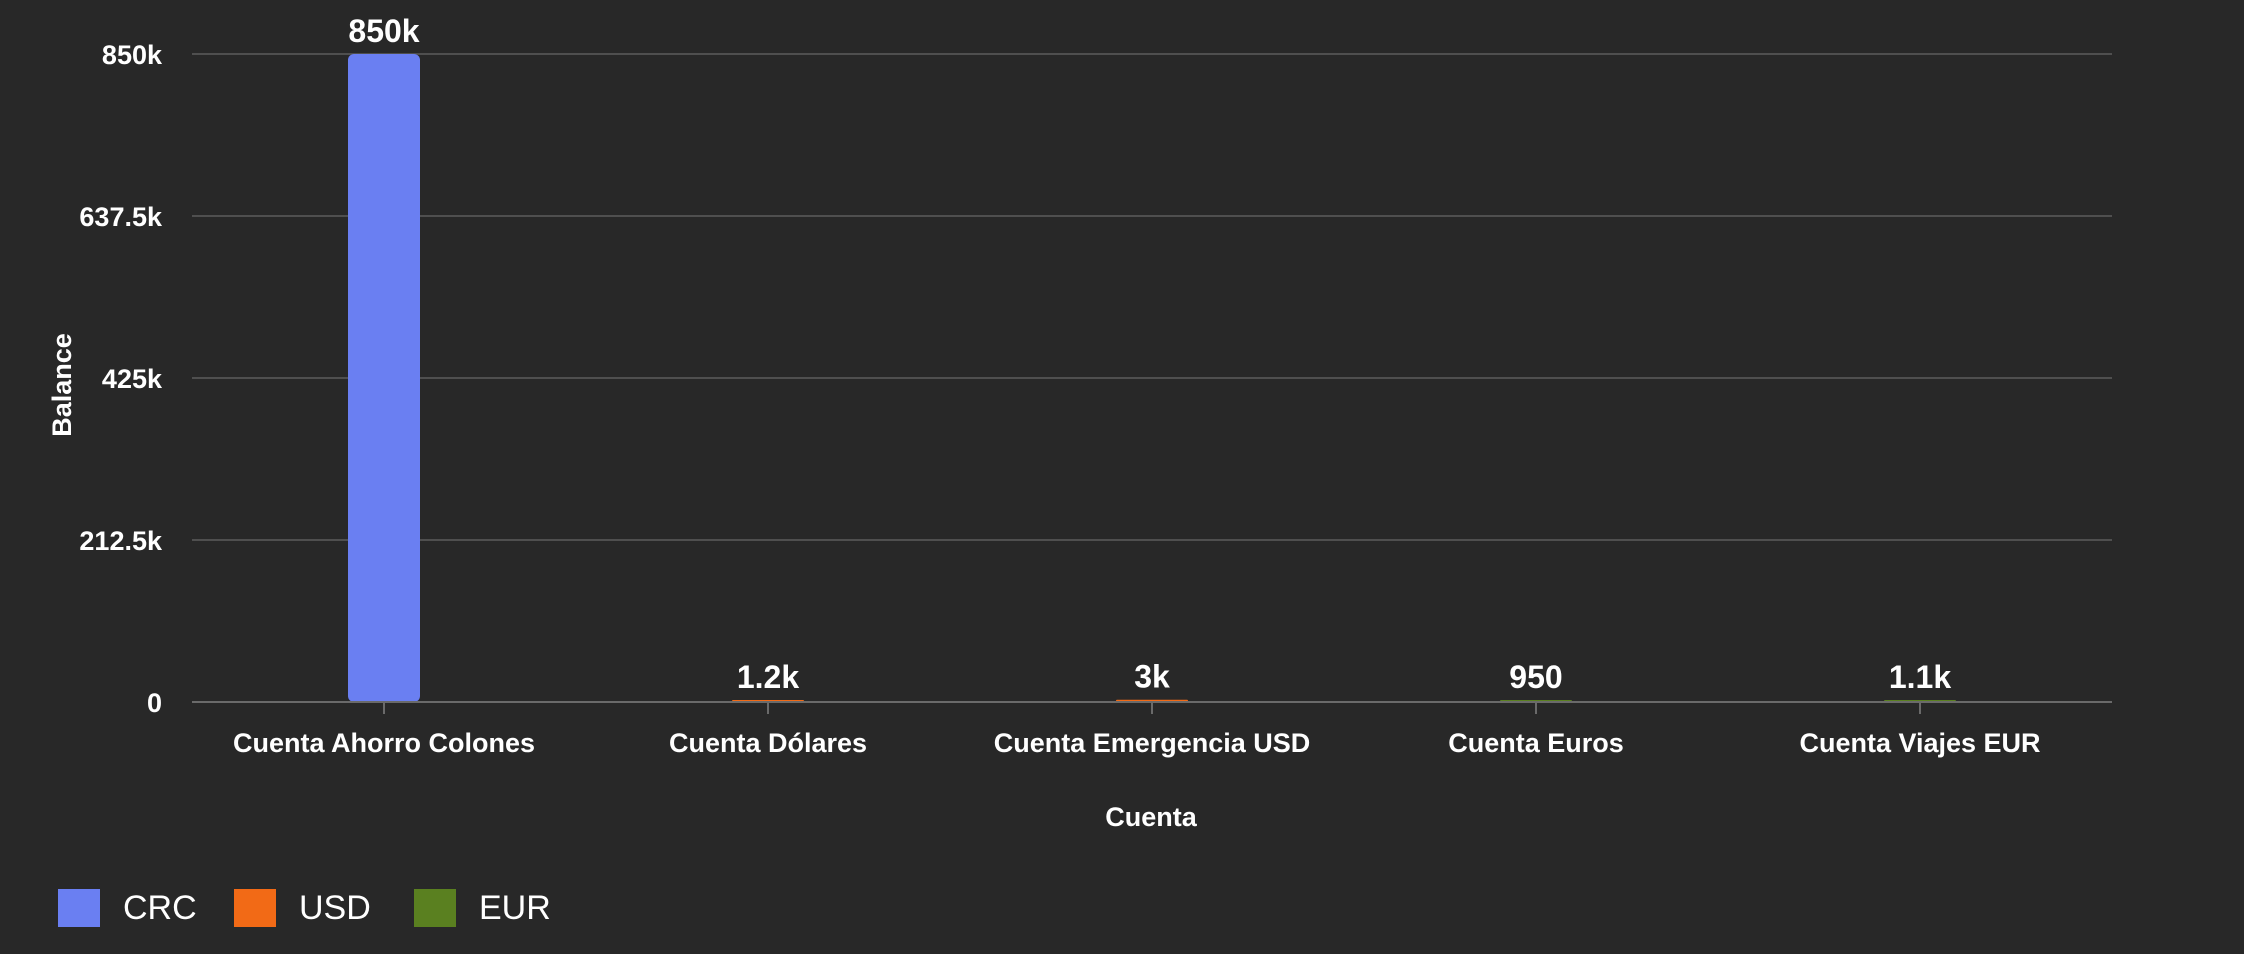 The image size is (2244, 954). I want to click on data-label: 1.2k, so click(768, 677).